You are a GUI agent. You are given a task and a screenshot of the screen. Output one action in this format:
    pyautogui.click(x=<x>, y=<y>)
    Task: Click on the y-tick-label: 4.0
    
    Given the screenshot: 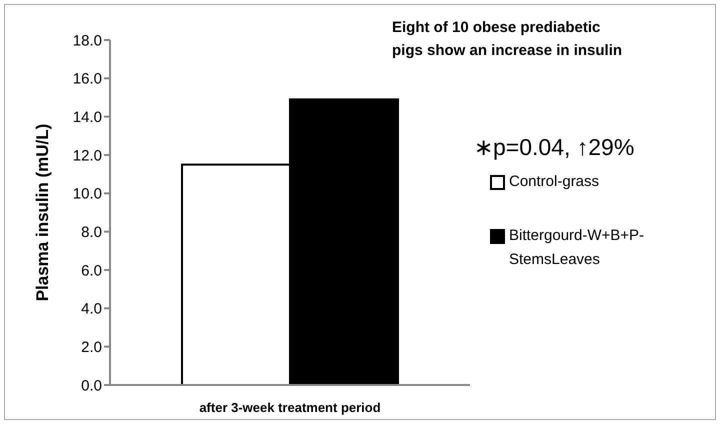 What is the action you would take?
    pyautogui.click(x=91, y=309)
    